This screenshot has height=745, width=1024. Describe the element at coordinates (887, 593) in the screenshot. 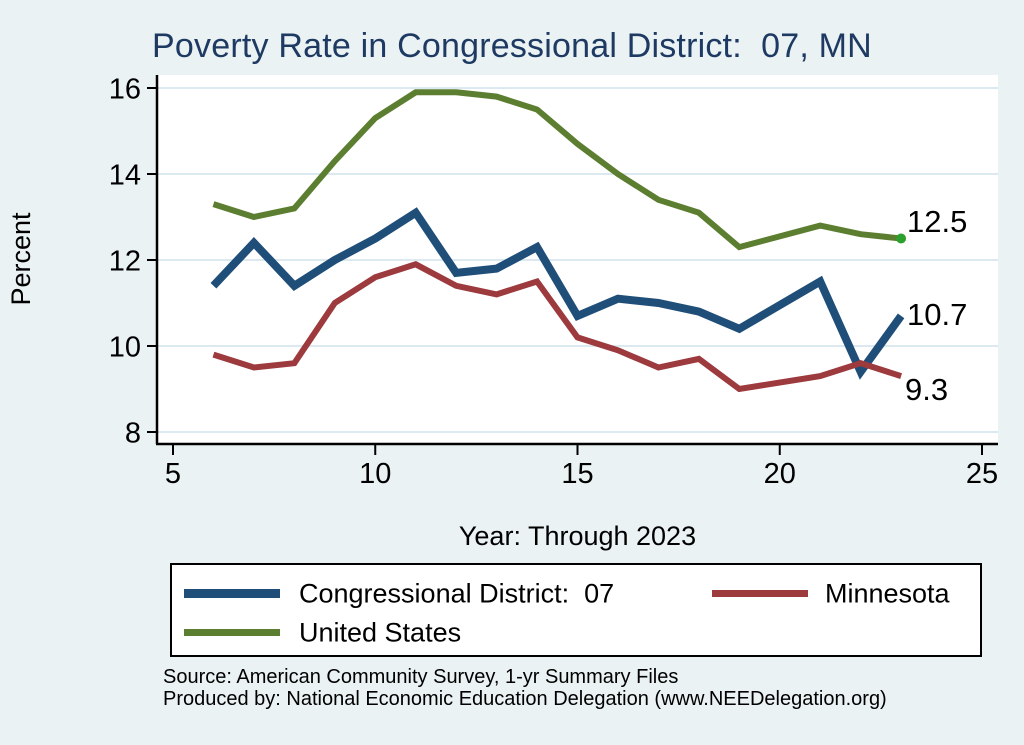

I see `legend-label-minnesota: Minnesota` at that location.